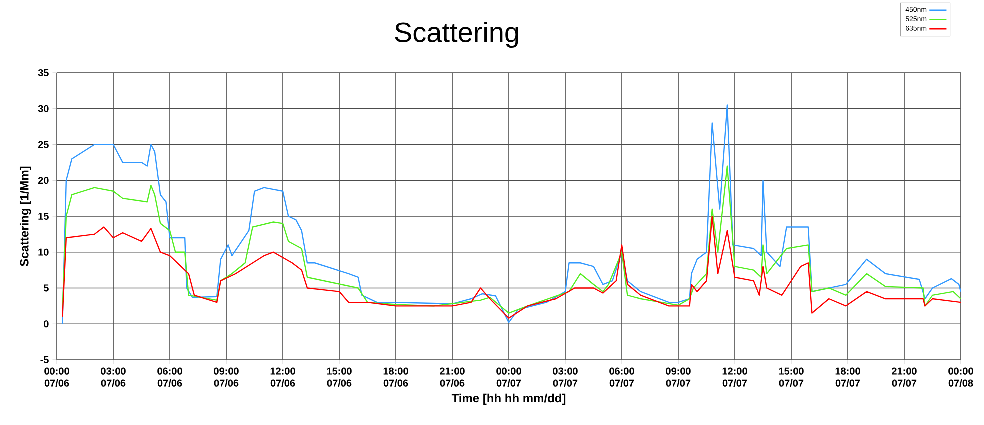 The image size is (984, 425). Describe the element at coordinates (43, 216) in the screenshot. I see `y-tick-label: 15` at that location.